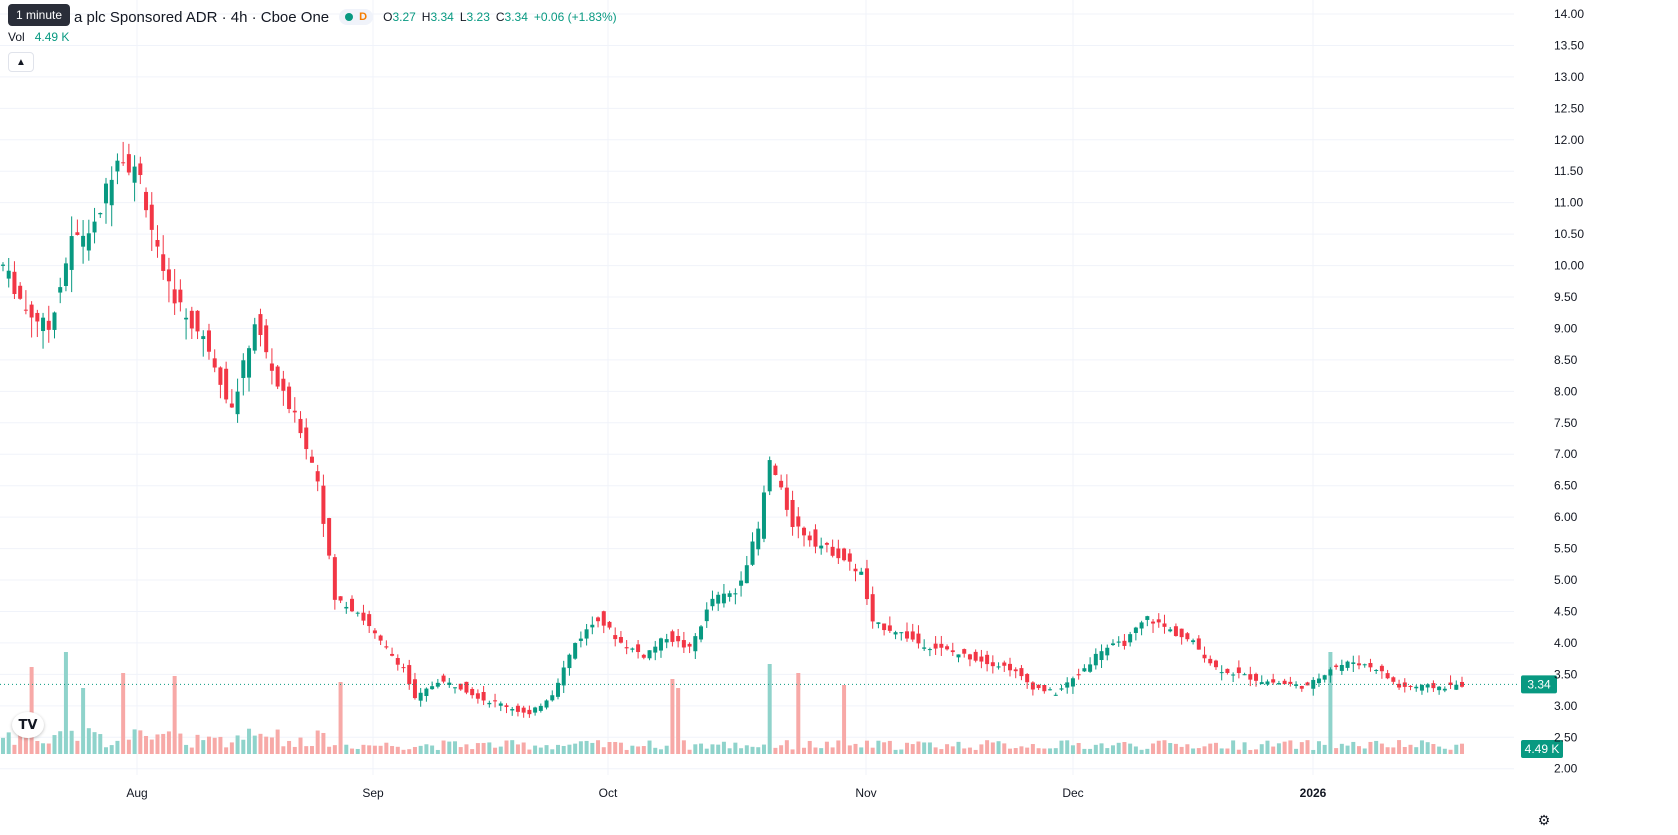  I want to click on price-tick-label: 2.00, so click(1566, 769).